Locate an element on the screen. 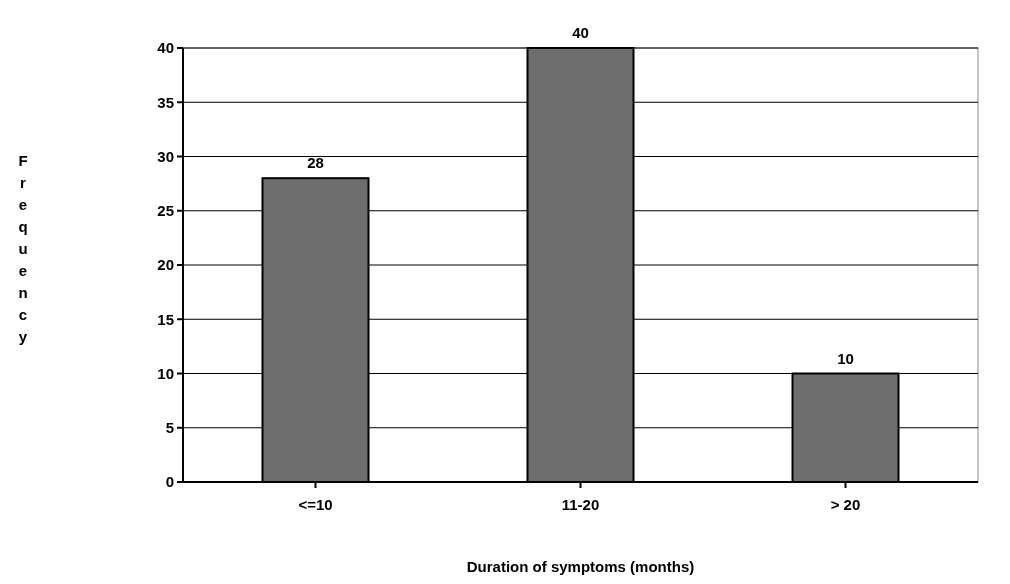 The image size is (1010, 584). y-tick-label: 15 is located at coordinates (165, 319).